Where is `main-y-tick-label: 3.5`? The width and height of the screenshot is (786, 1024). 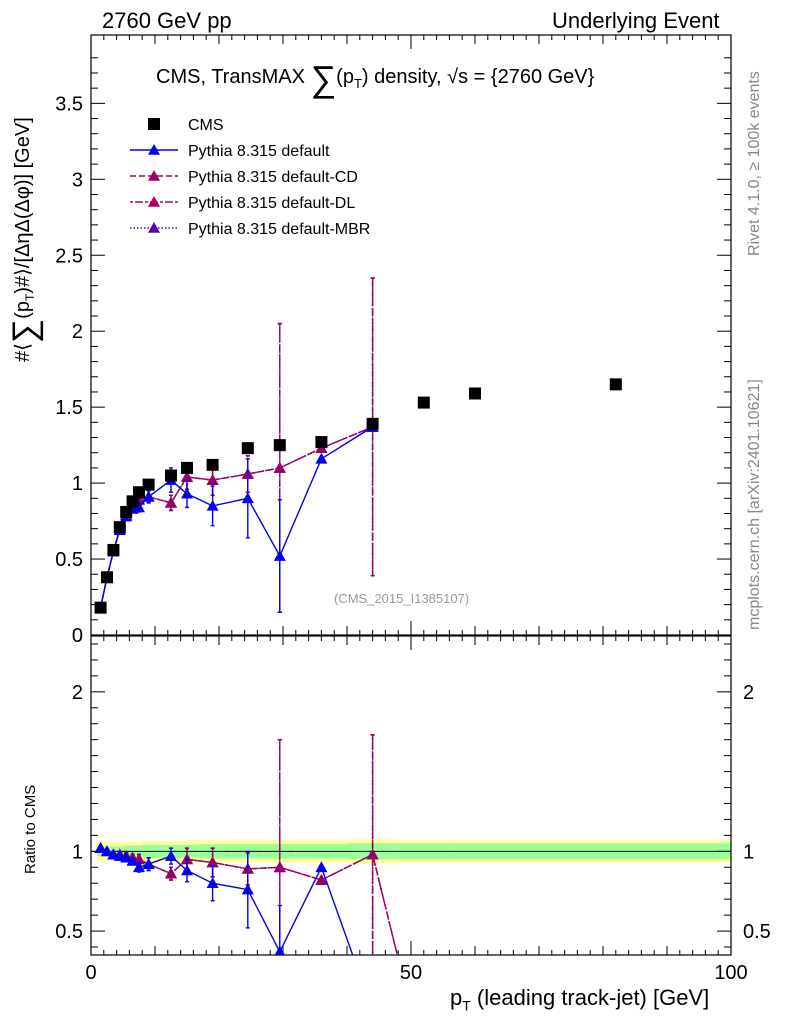
main-y-tick-label: 3.5 is located at coordinates (69, 104).